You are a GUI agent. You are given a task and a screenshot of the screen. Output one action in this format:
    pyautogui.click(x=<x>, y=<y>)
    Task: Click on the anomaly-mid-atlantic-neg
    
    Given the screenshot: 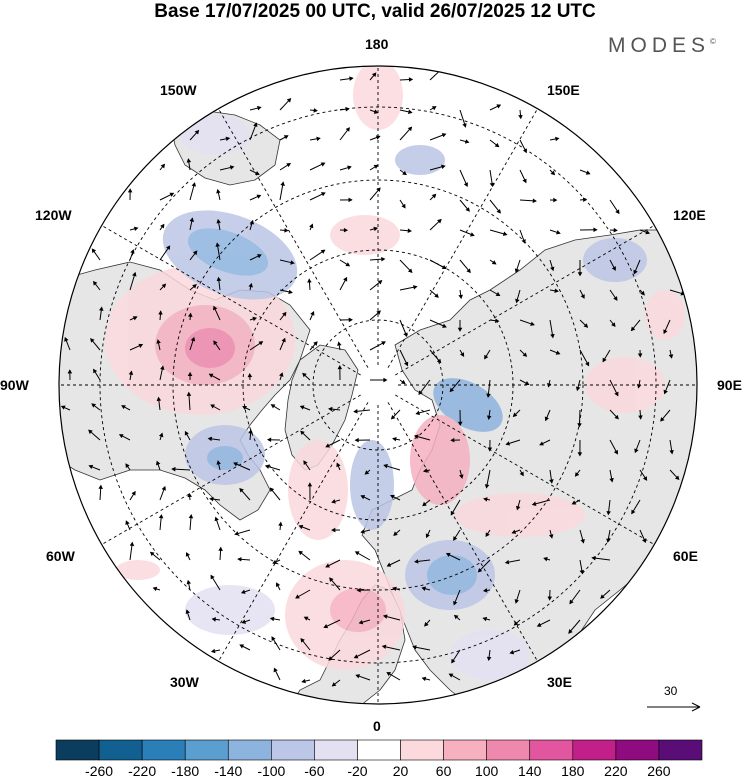 What is the action you would take?
    pyautogui.click(x=230, y=610)
    